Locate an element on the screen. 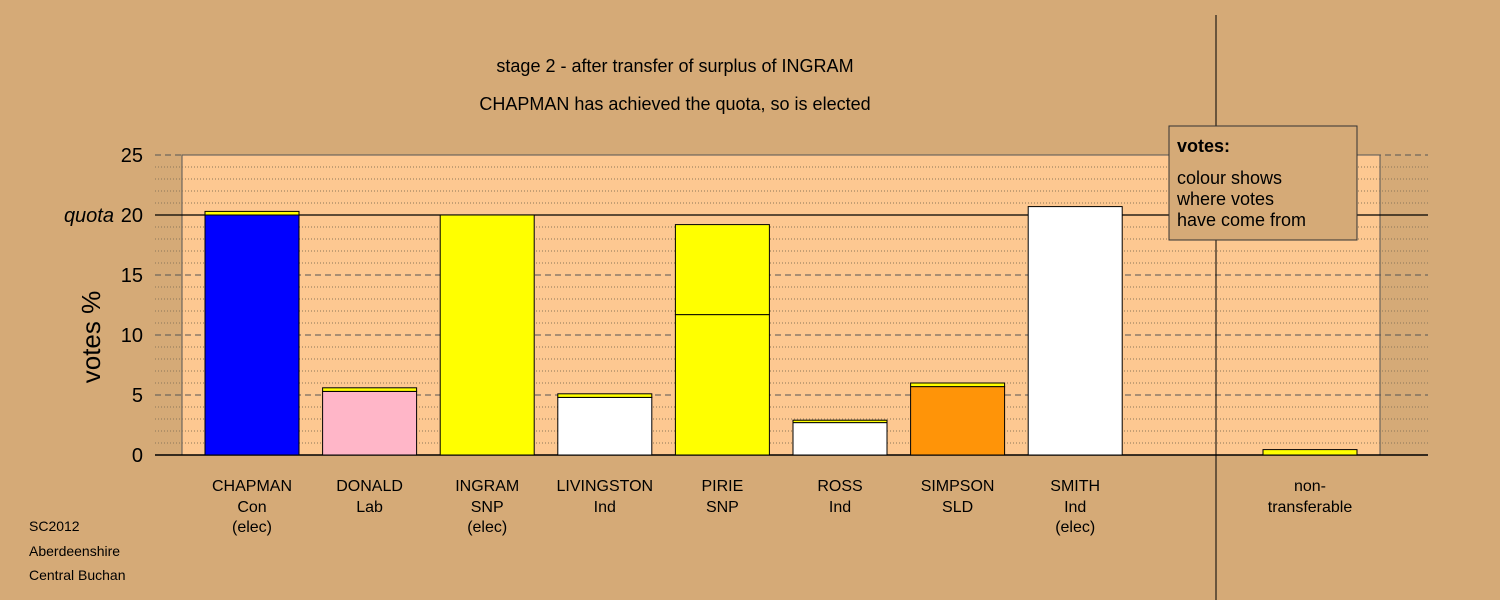 This screenshot has height=600, width=1500. y-tick-label: 10 is located at coordinates (132, 336).